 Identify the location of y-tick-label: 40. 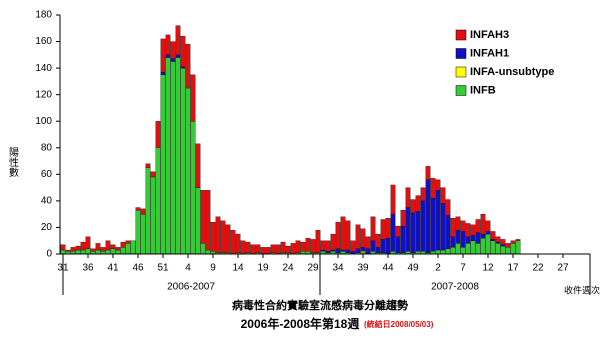
(47, 201).